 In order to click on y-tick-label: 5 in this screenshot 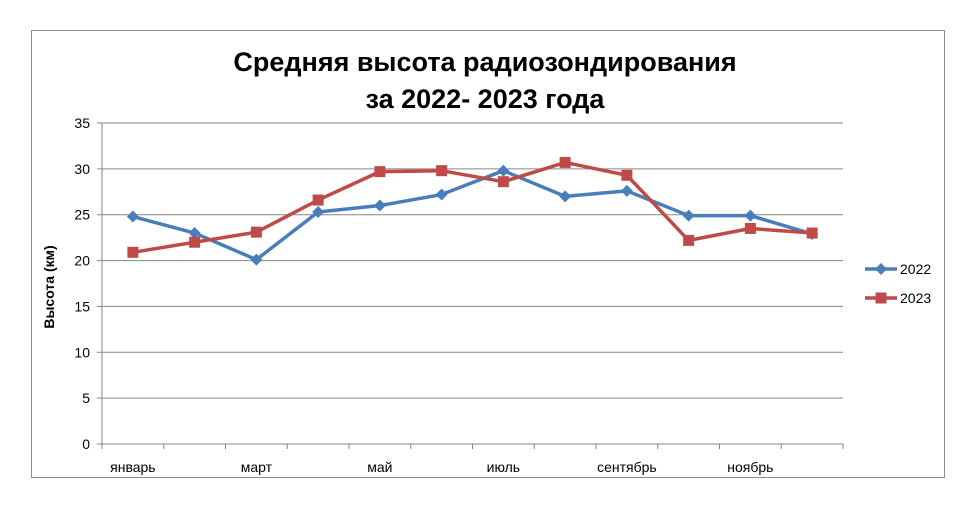, I will do `click(86, 398)`.